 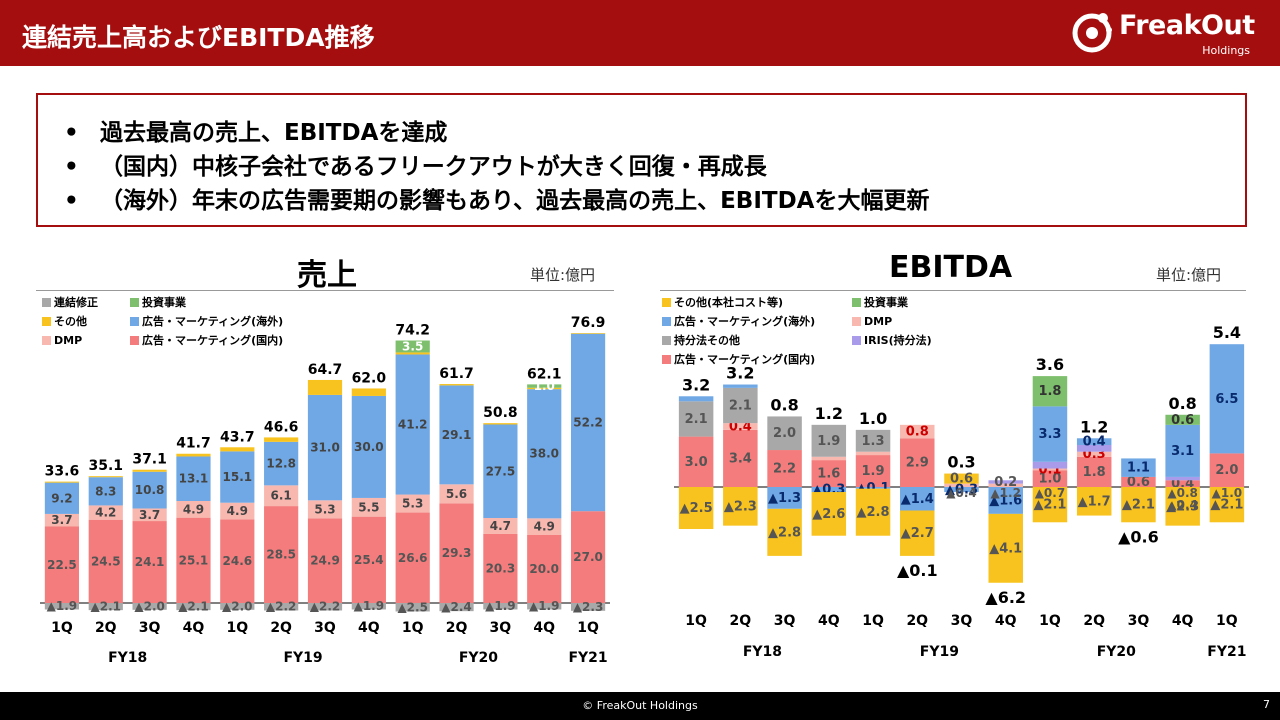 I want to click on data-label: 1.6, so click(x=828, y=474).